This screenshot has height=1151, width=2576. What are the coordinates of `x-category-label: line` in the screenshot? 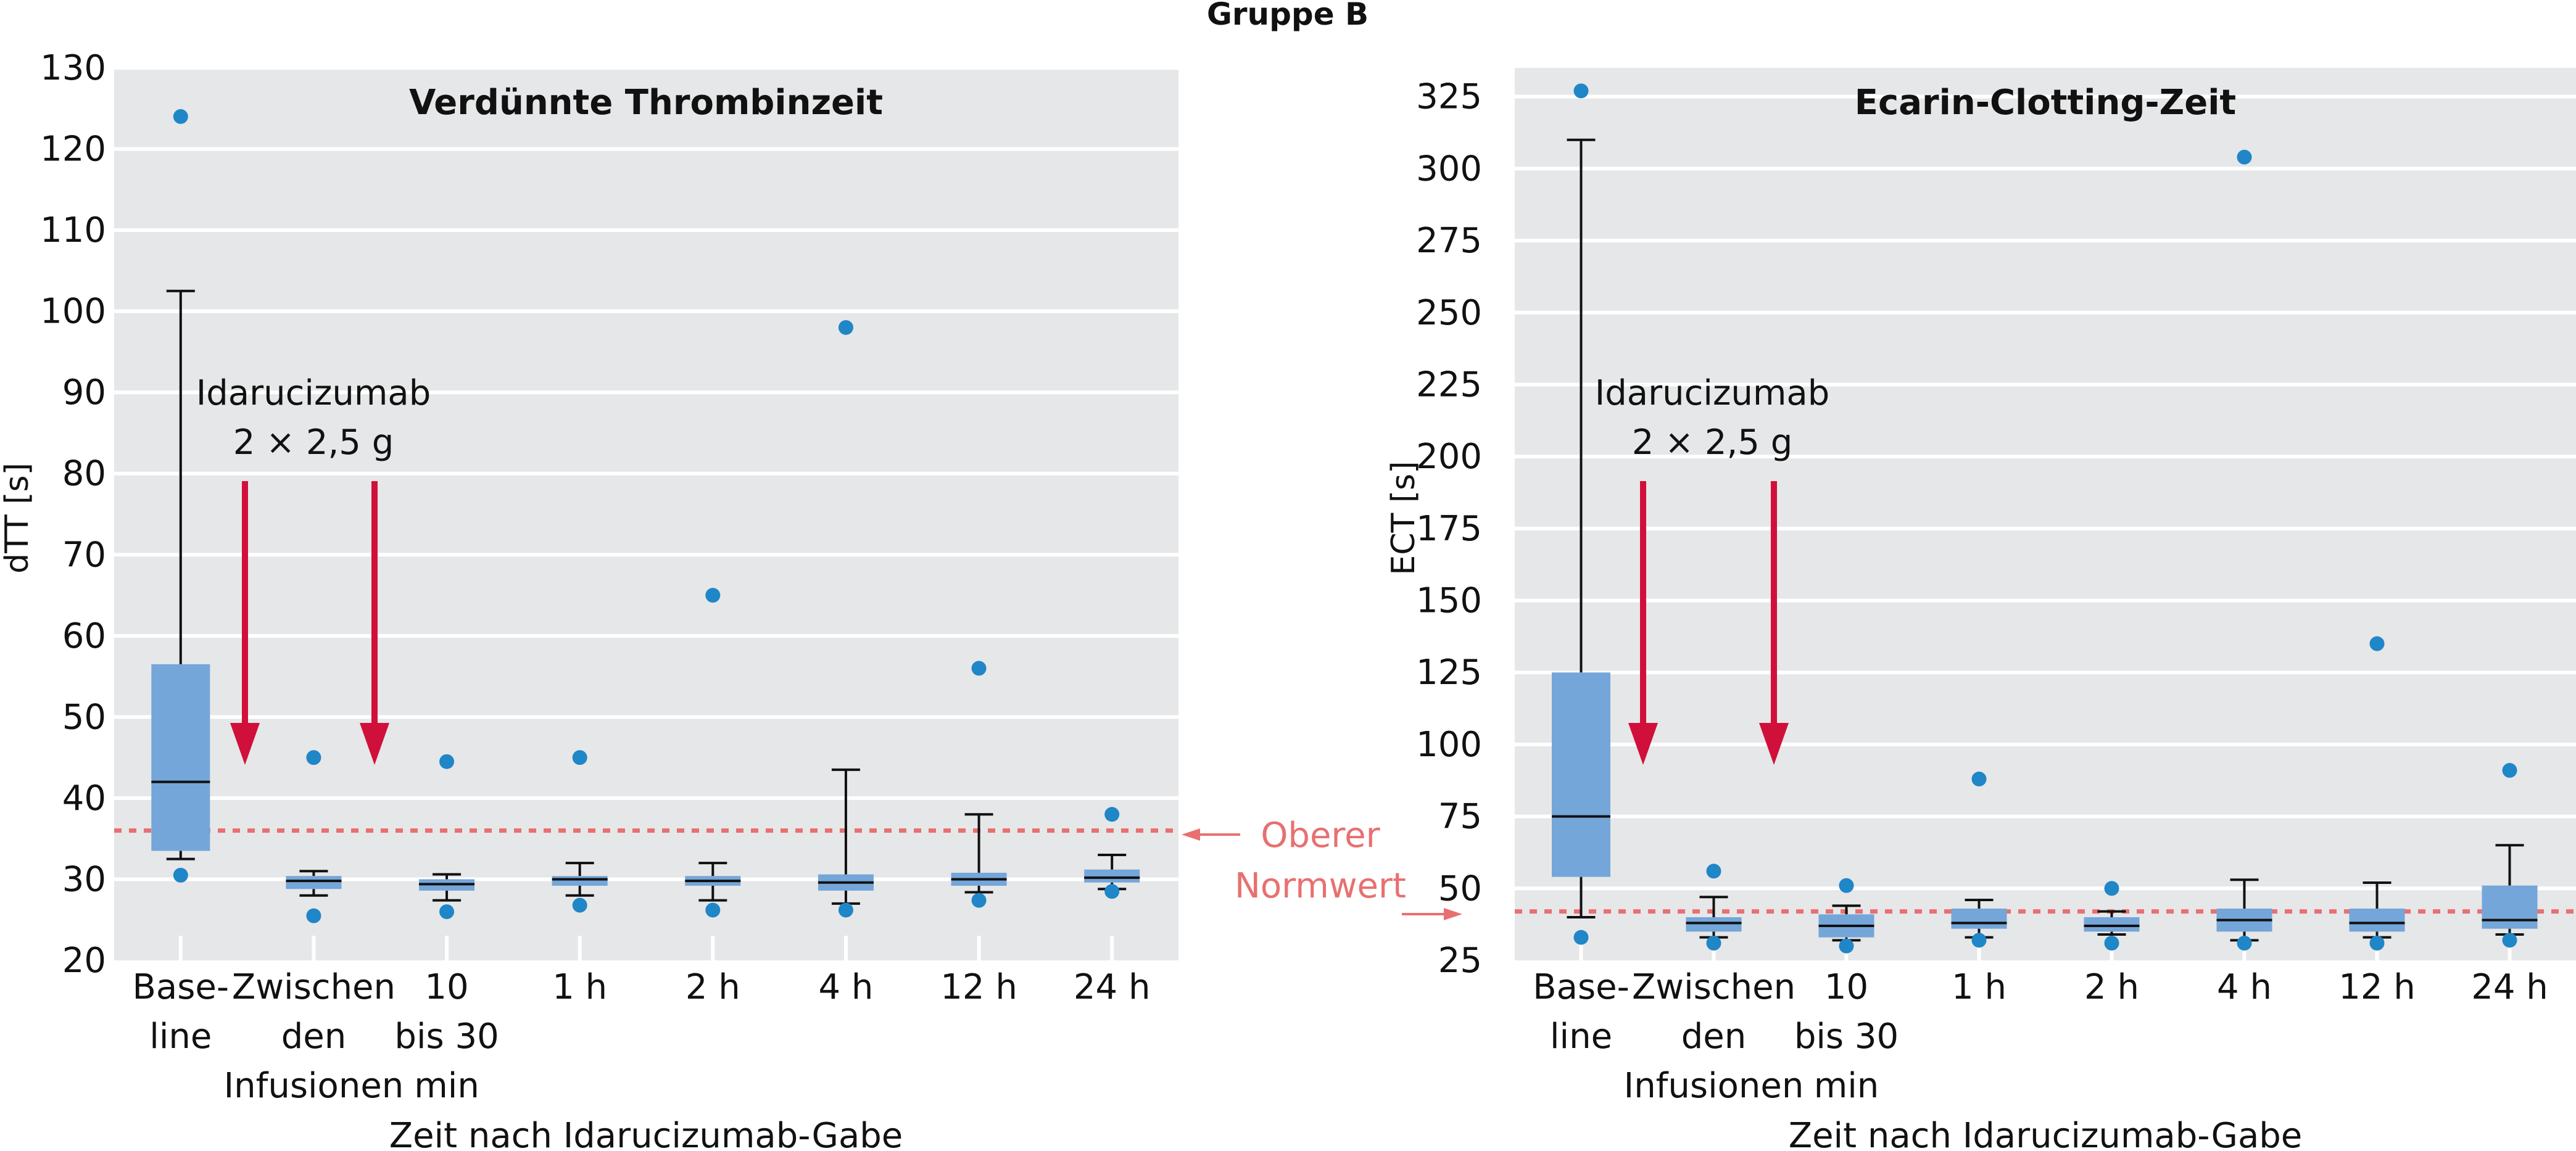 It's located at (1581, 1037).